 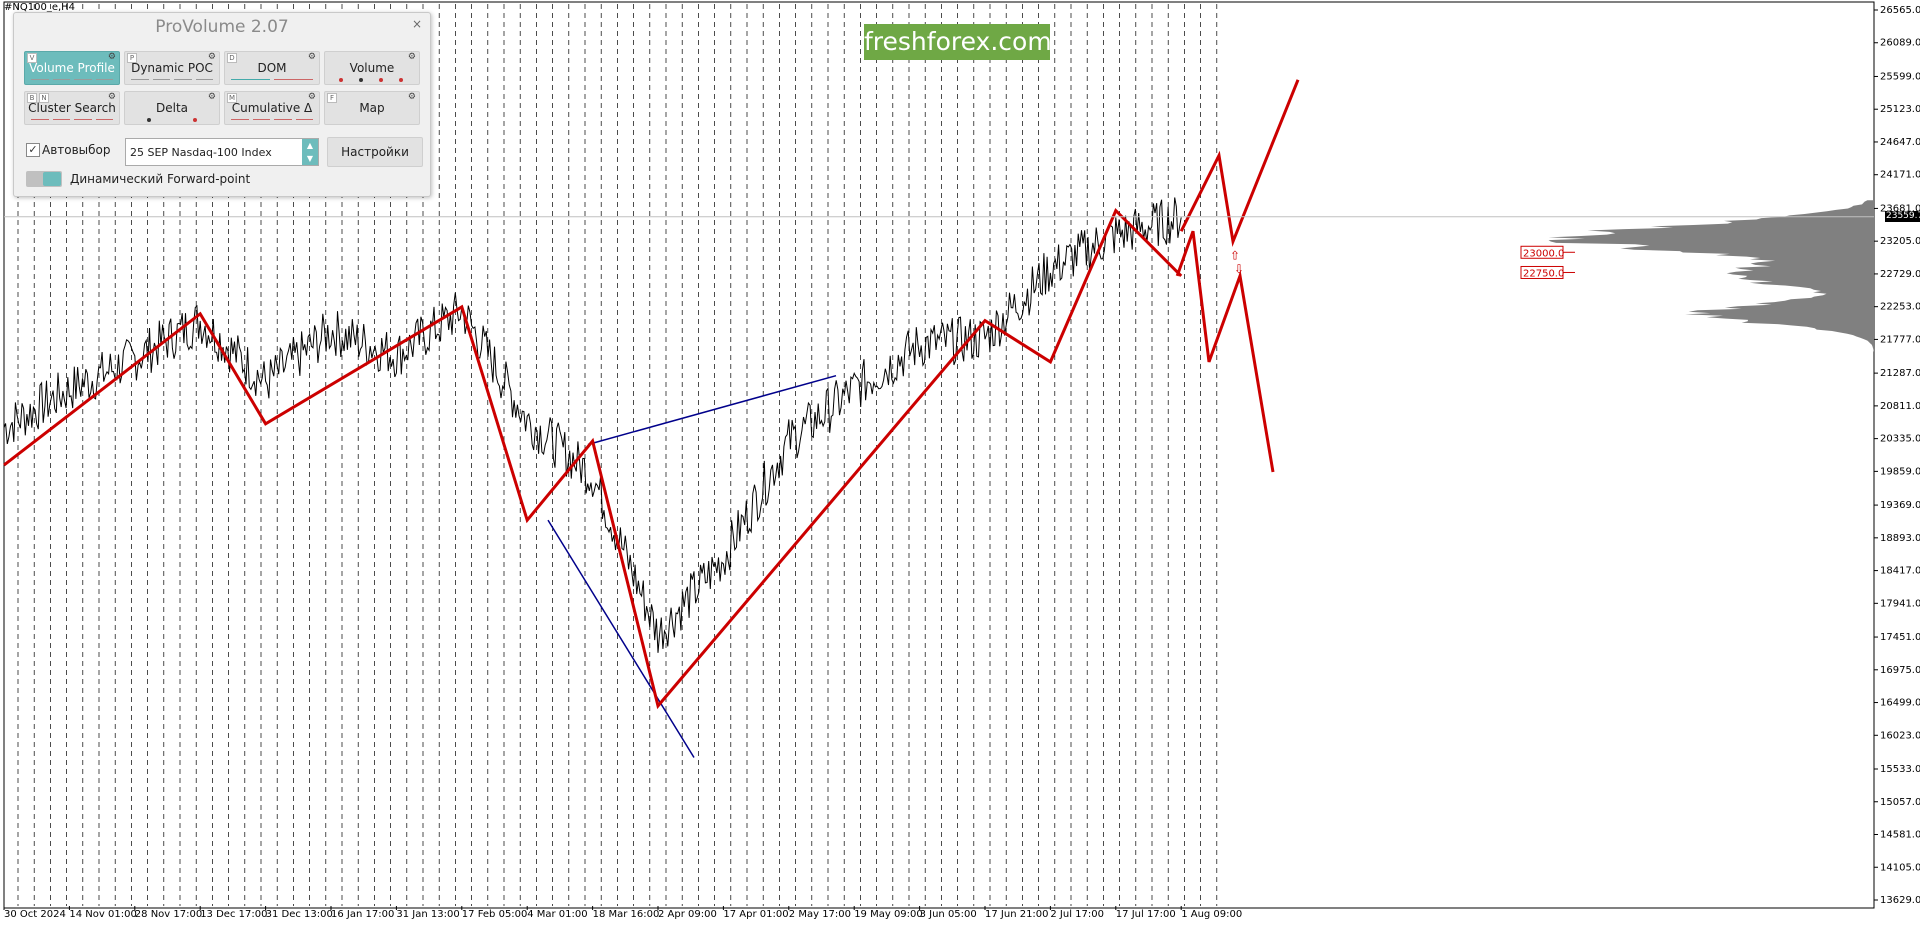 I want to click on hotkey-badge: M, so click(x=232, y=98).